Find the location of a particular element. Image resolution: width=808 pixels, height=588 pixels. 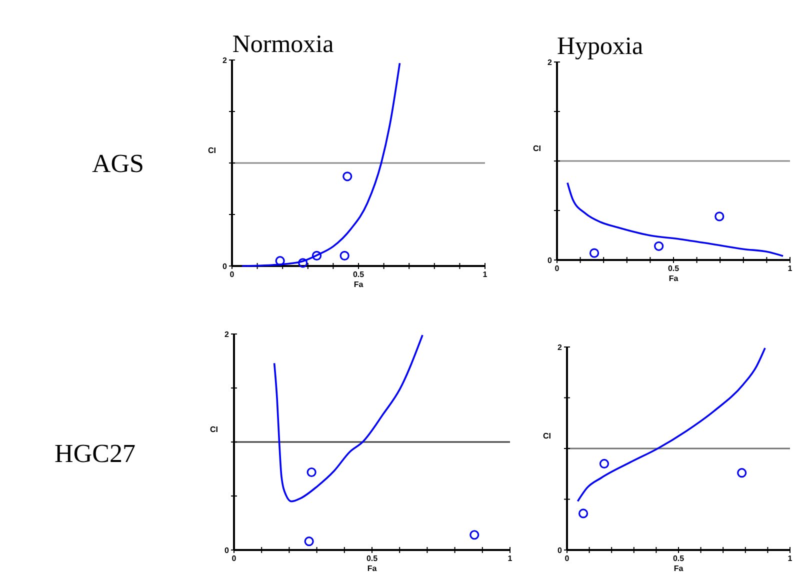

text: AGS is located at coordinates (118, 163).